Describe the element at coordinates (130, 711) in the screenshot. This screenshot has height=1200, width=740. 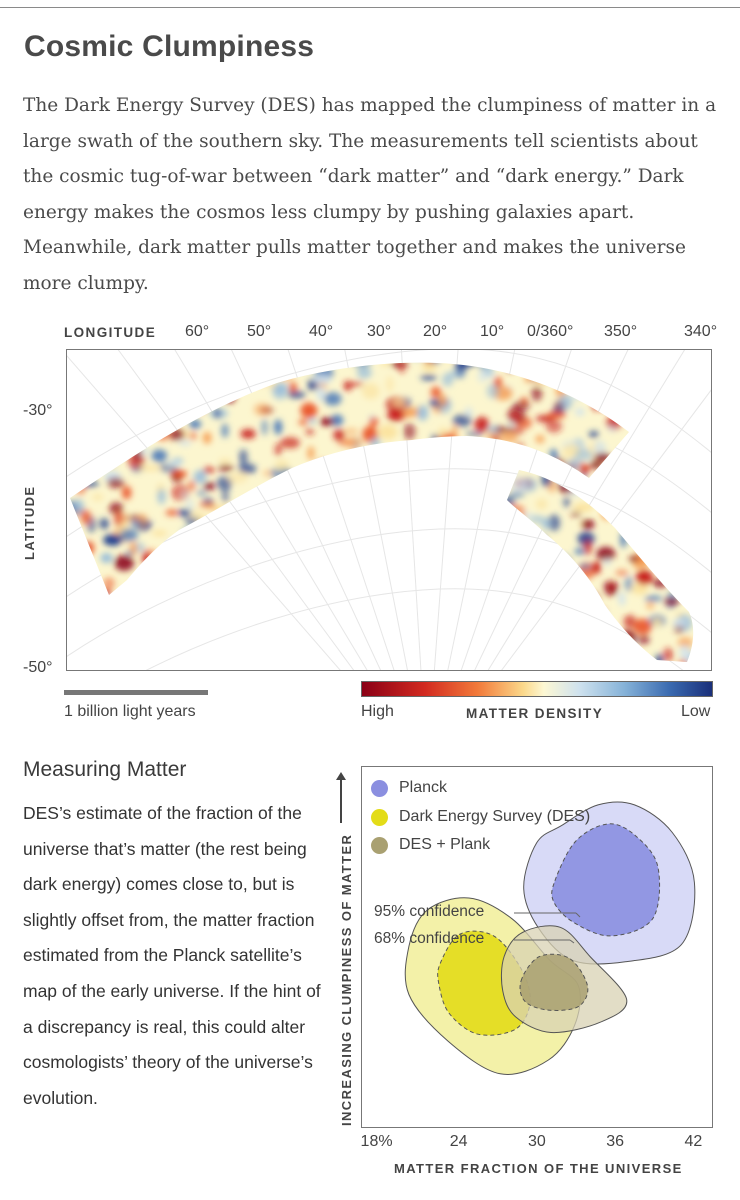
I see `scale-label: 1 billion light years` at that location.